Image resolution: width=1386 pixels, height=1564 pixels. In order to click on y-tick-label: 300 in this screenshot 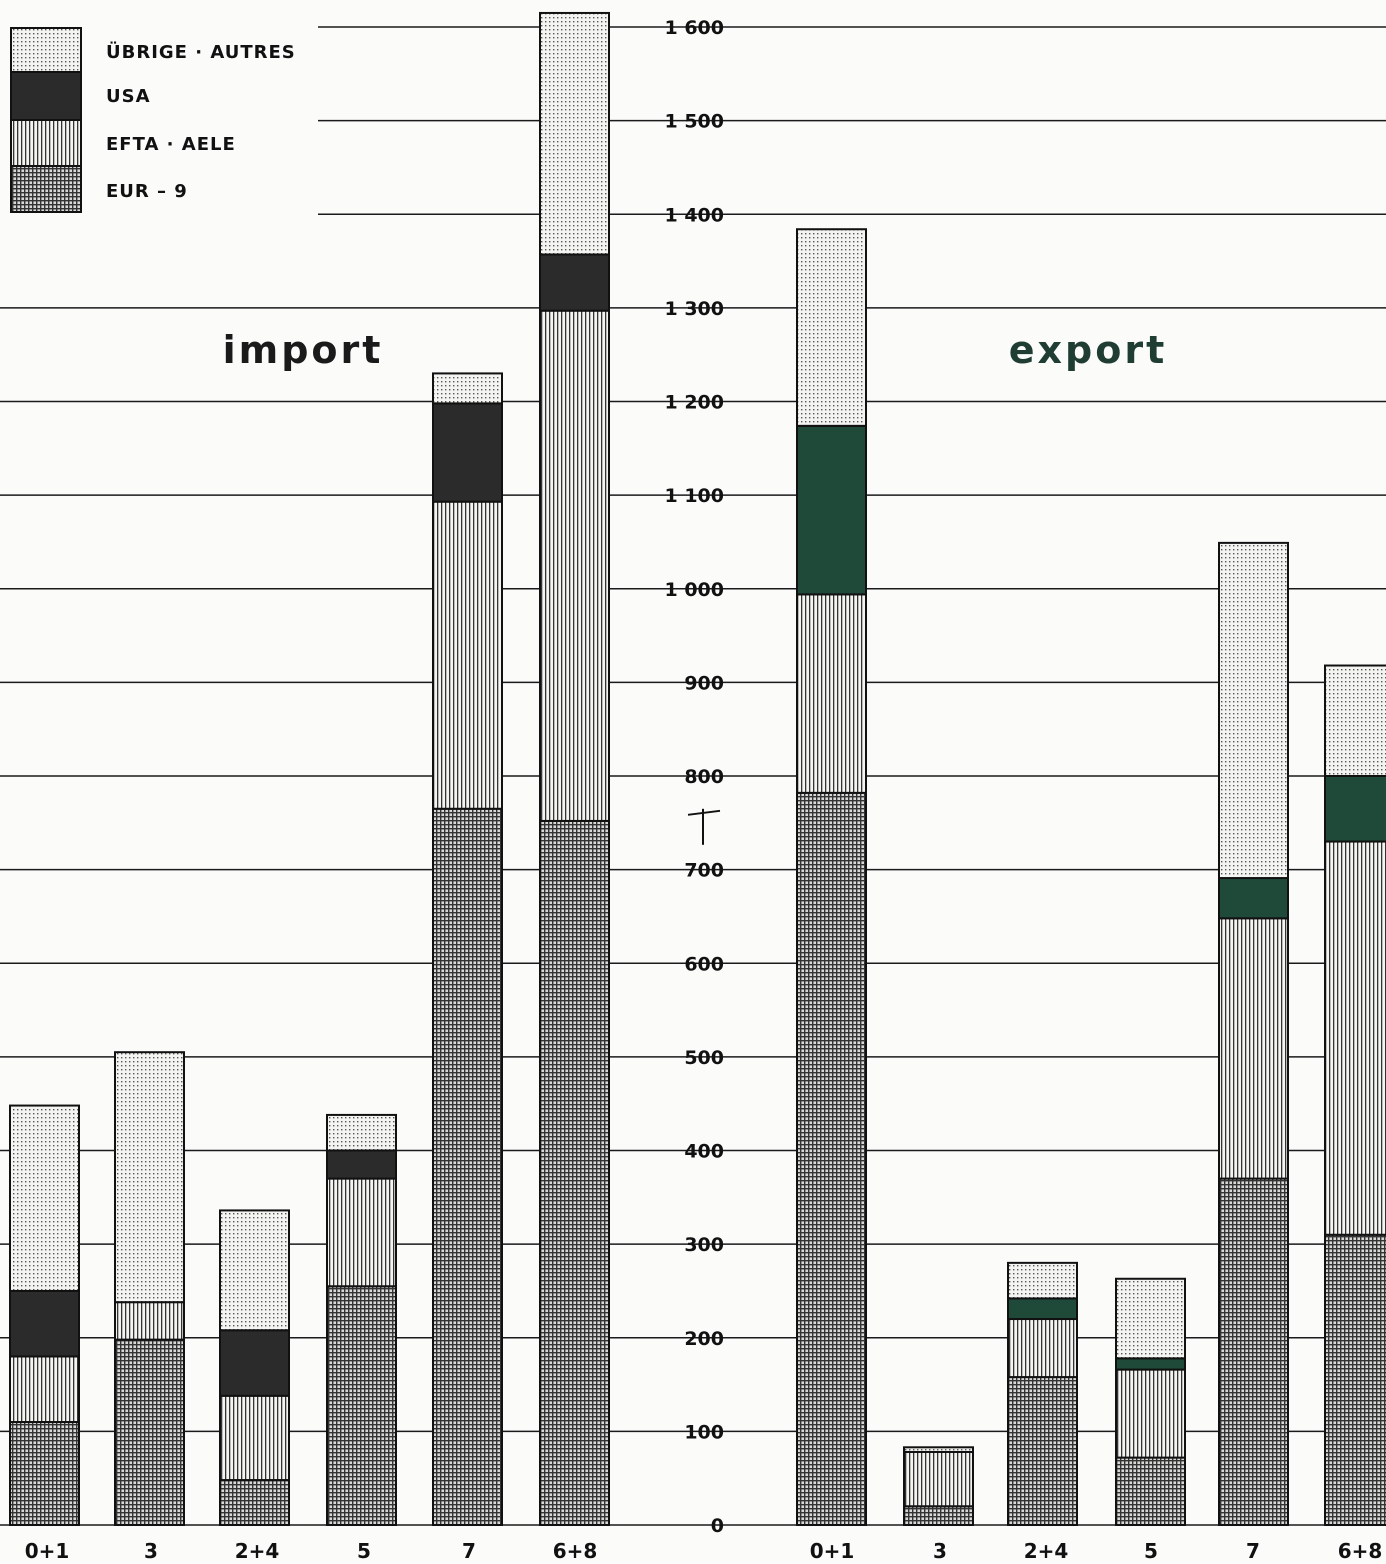, I will do `click(704, 1245)`.